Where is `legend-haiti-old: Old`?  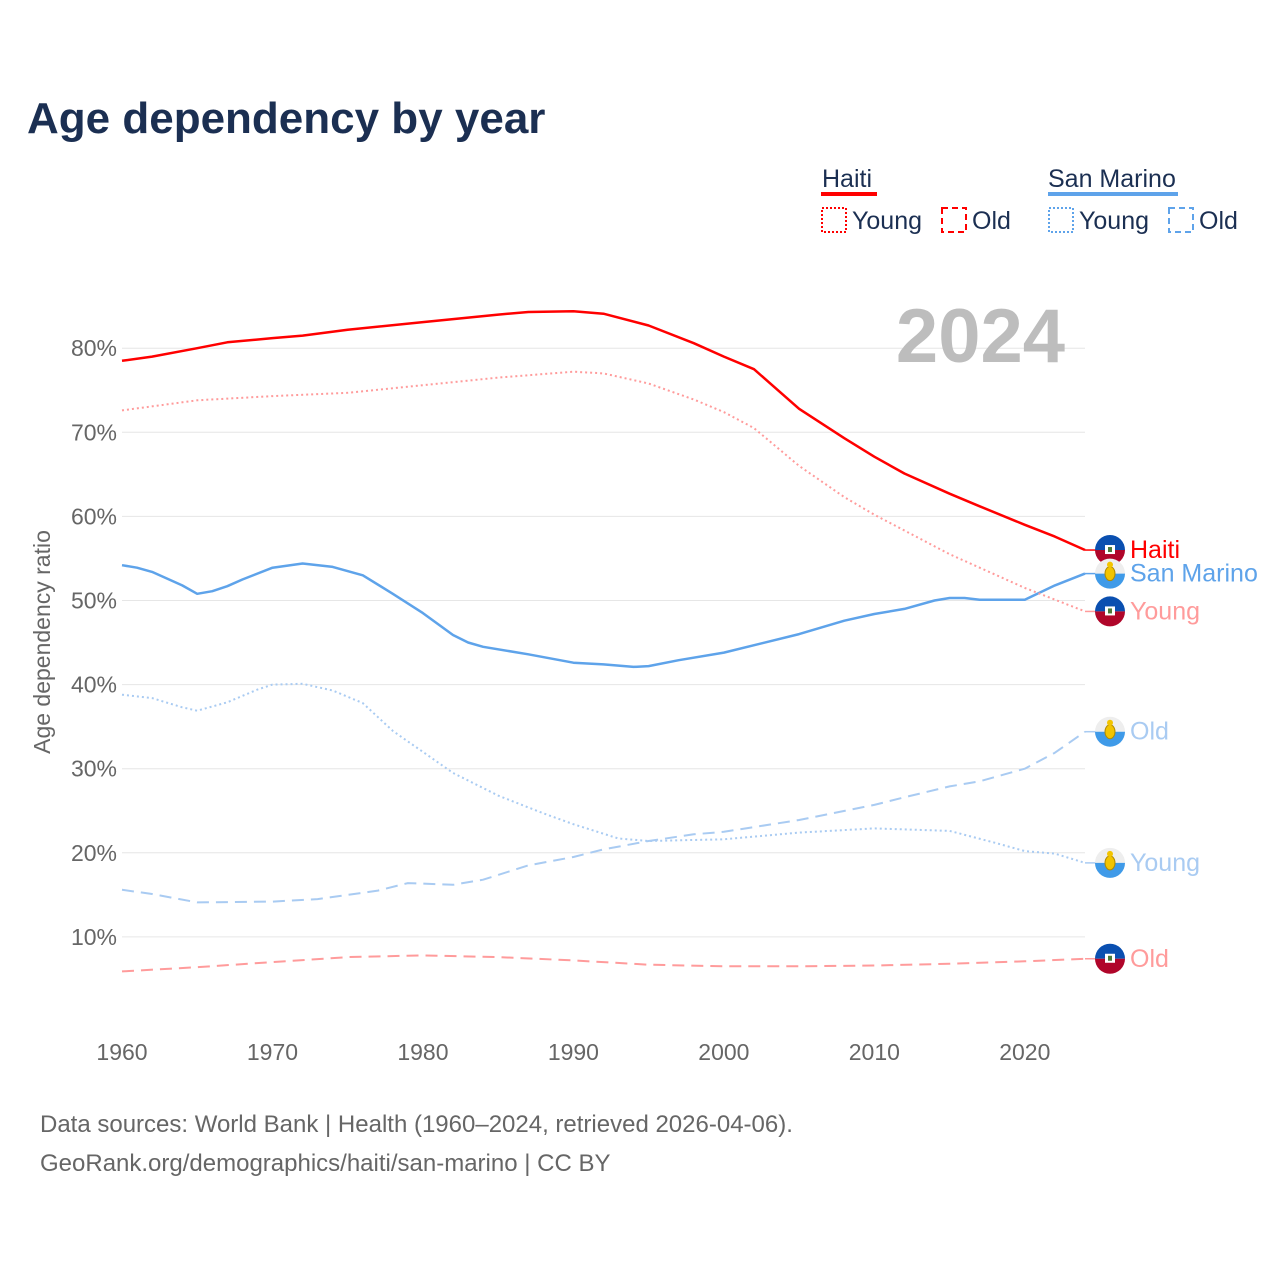 legend-haiti-old: Old is located at coordinates (991, 221).